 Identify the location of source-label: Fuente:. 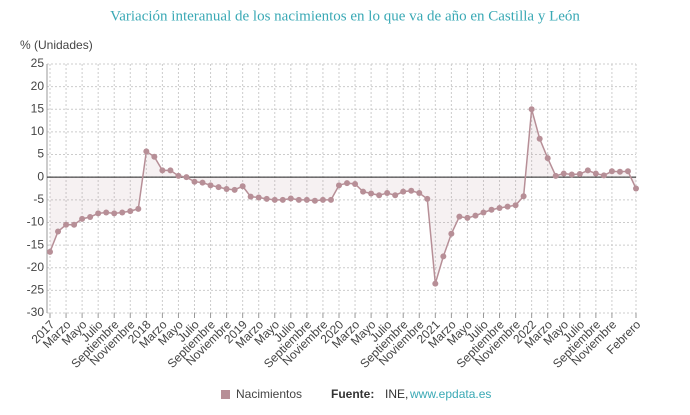
(352, 394).